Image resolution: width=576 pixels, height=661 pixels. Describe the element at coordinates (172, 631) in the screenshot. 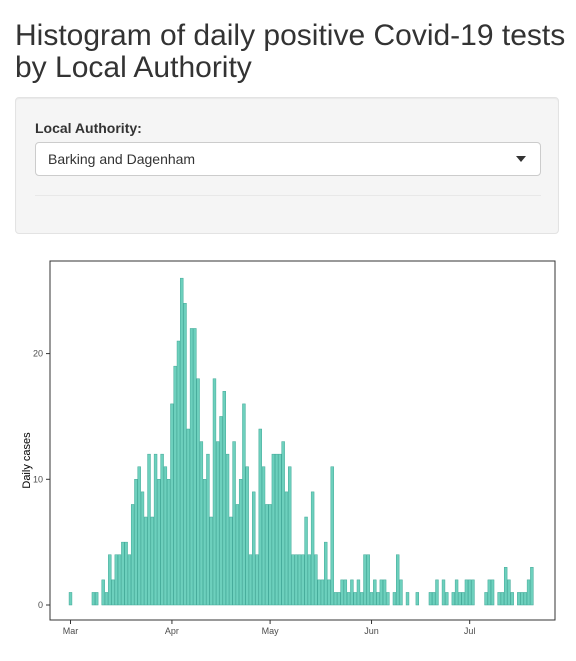

I see `x-tick-label: Apr` at that location.